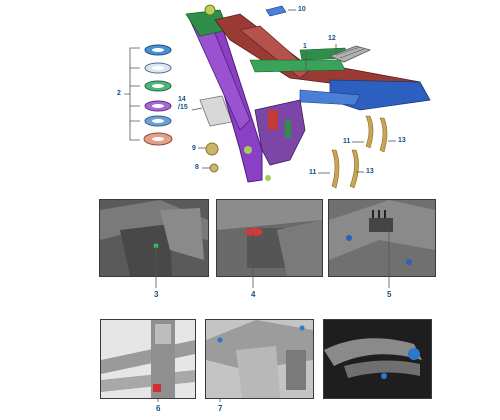 The height and width of the screenshot is (420, 500). I want to click on callout-2: 2, so click(119, 93).